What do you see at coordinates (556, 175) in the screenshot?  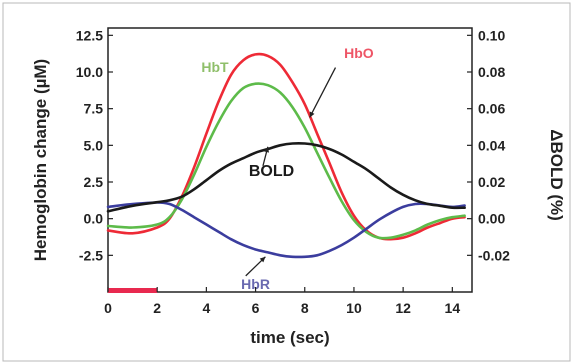 I see `right-axis-title: ΔBOLD (%)` at bounding box center [556, 175].